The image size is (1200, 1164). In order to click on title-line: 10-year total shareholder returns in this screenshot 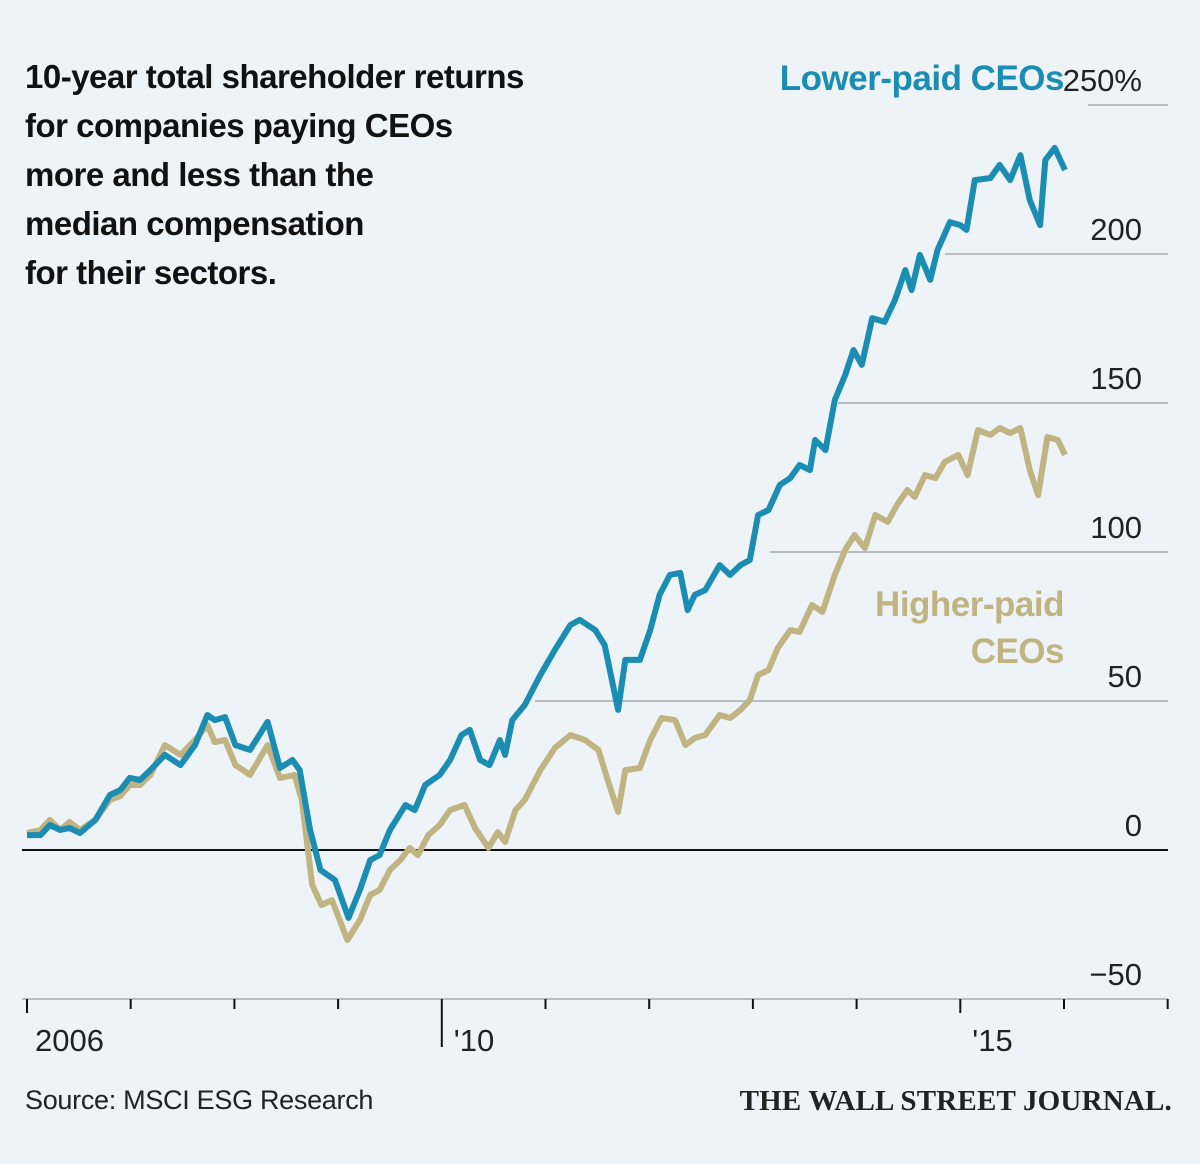, I will do `click(274, 76)`.